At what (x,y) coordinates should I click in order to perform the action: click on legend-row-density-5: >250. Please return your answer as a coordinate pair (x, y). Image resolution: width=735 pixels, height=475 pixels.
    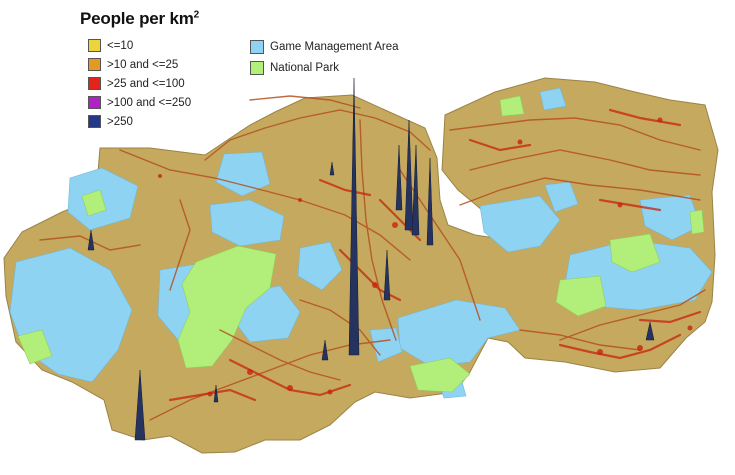
    Looking at the image, I should click on (139, 121).